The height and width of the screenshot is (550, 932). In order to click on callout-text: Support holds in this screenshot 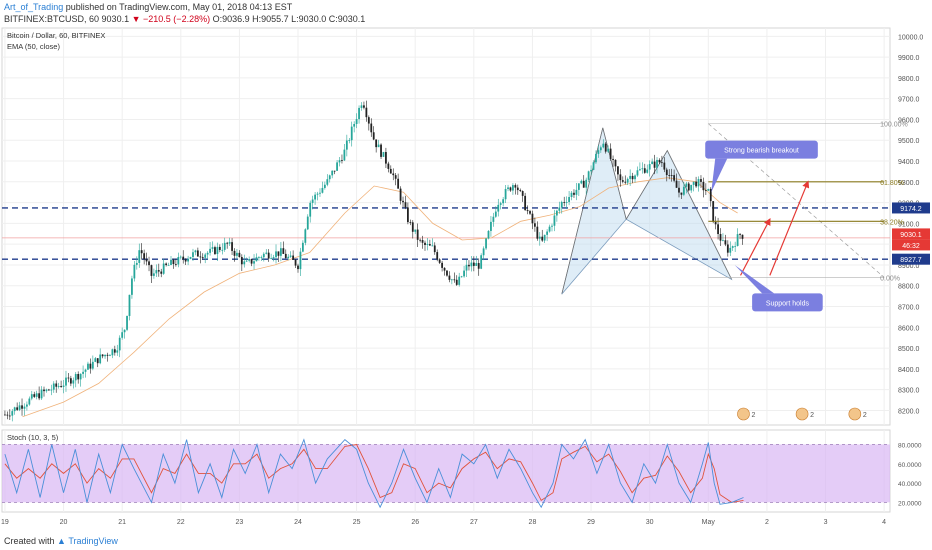, I will do `click(788, 303)`.